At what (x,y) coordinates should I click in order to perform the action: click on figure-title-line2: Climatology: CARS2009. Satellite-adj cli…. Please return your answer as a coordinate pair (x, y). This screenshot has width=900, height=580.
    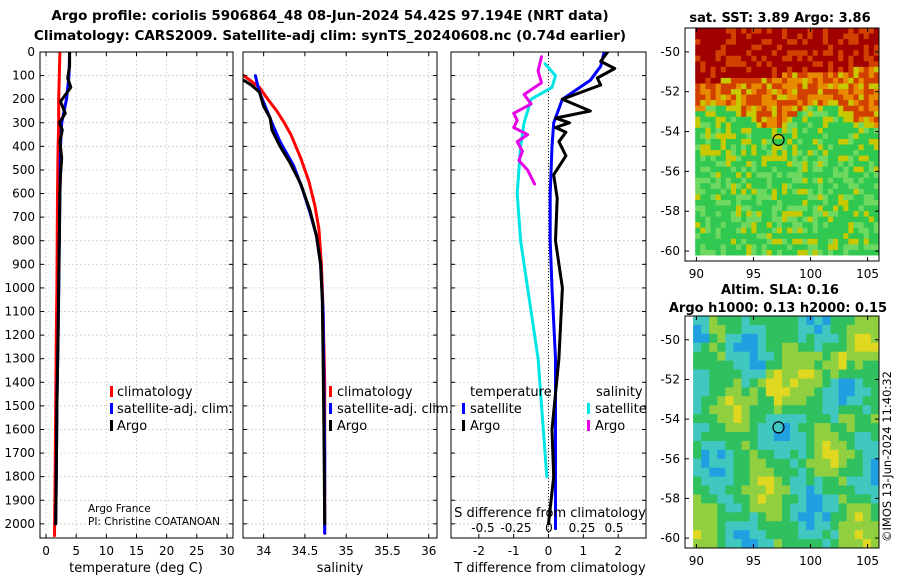
    Looking at the image, I should click on (330, 36).